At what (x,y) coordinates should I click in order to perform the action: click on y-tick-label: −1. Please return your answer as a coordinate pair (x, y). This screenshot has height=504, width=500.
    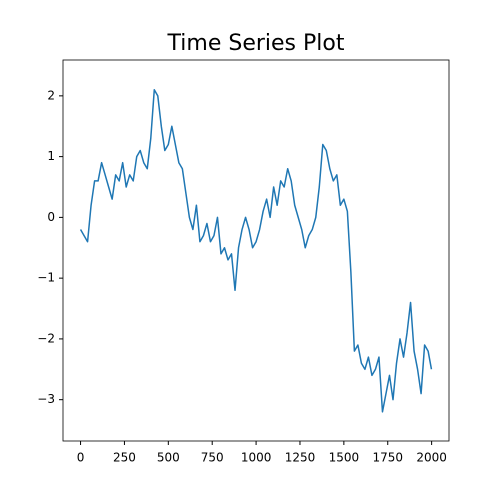
    Looking at the image, I should click on (46, 278).